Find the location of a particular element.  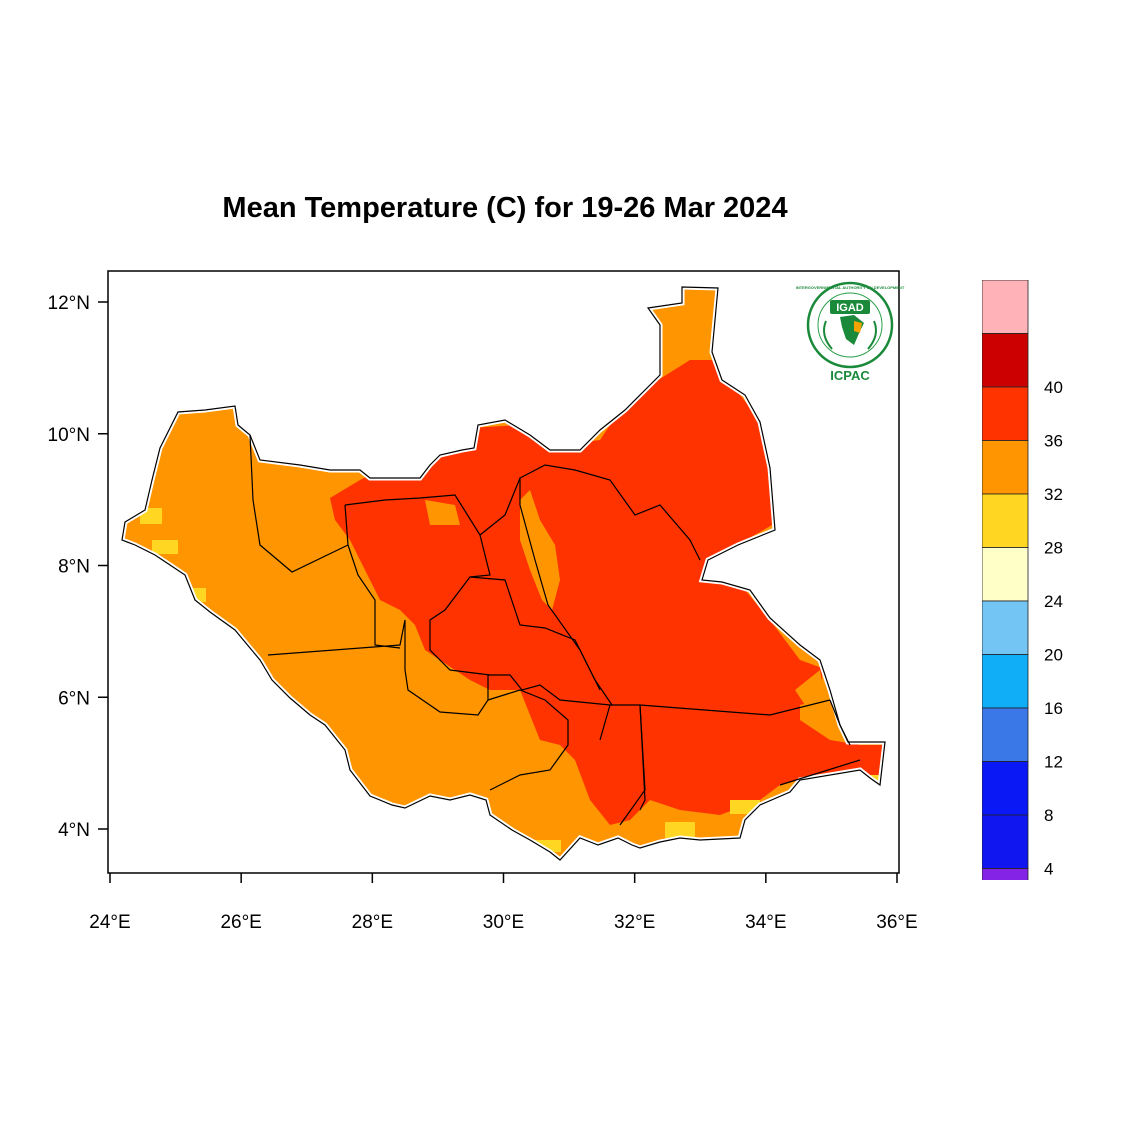

colorbar-label: 28 is located at coordinates (1053, 548).